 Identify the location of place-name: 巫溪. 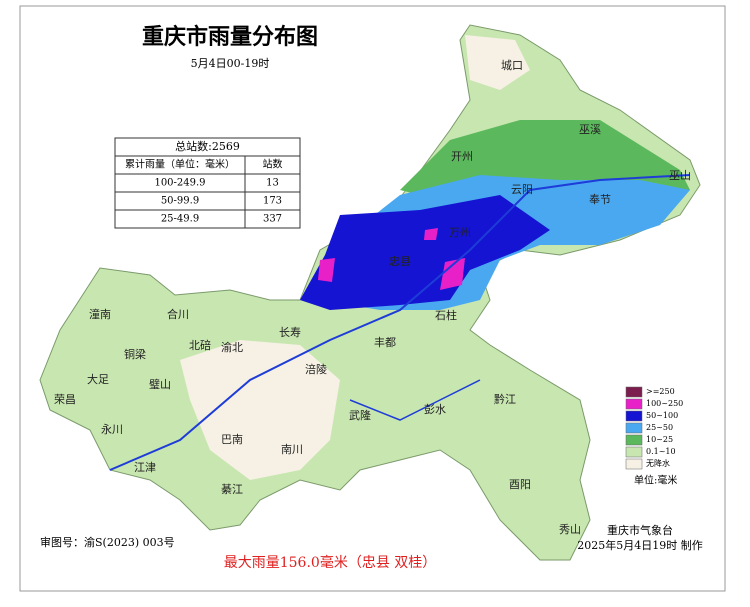
(590, 129).